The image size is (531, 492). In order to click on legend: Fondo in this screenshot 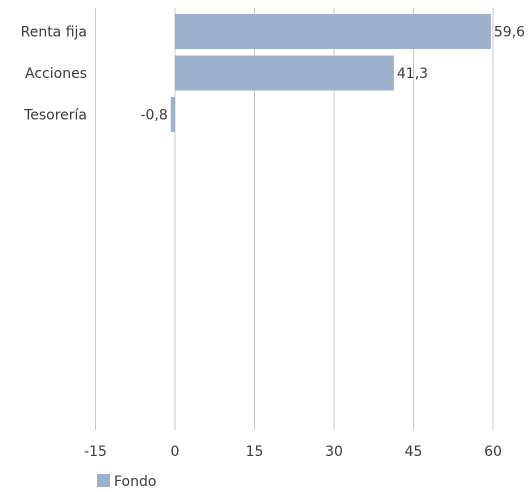, I will do `click(126, 482)`.